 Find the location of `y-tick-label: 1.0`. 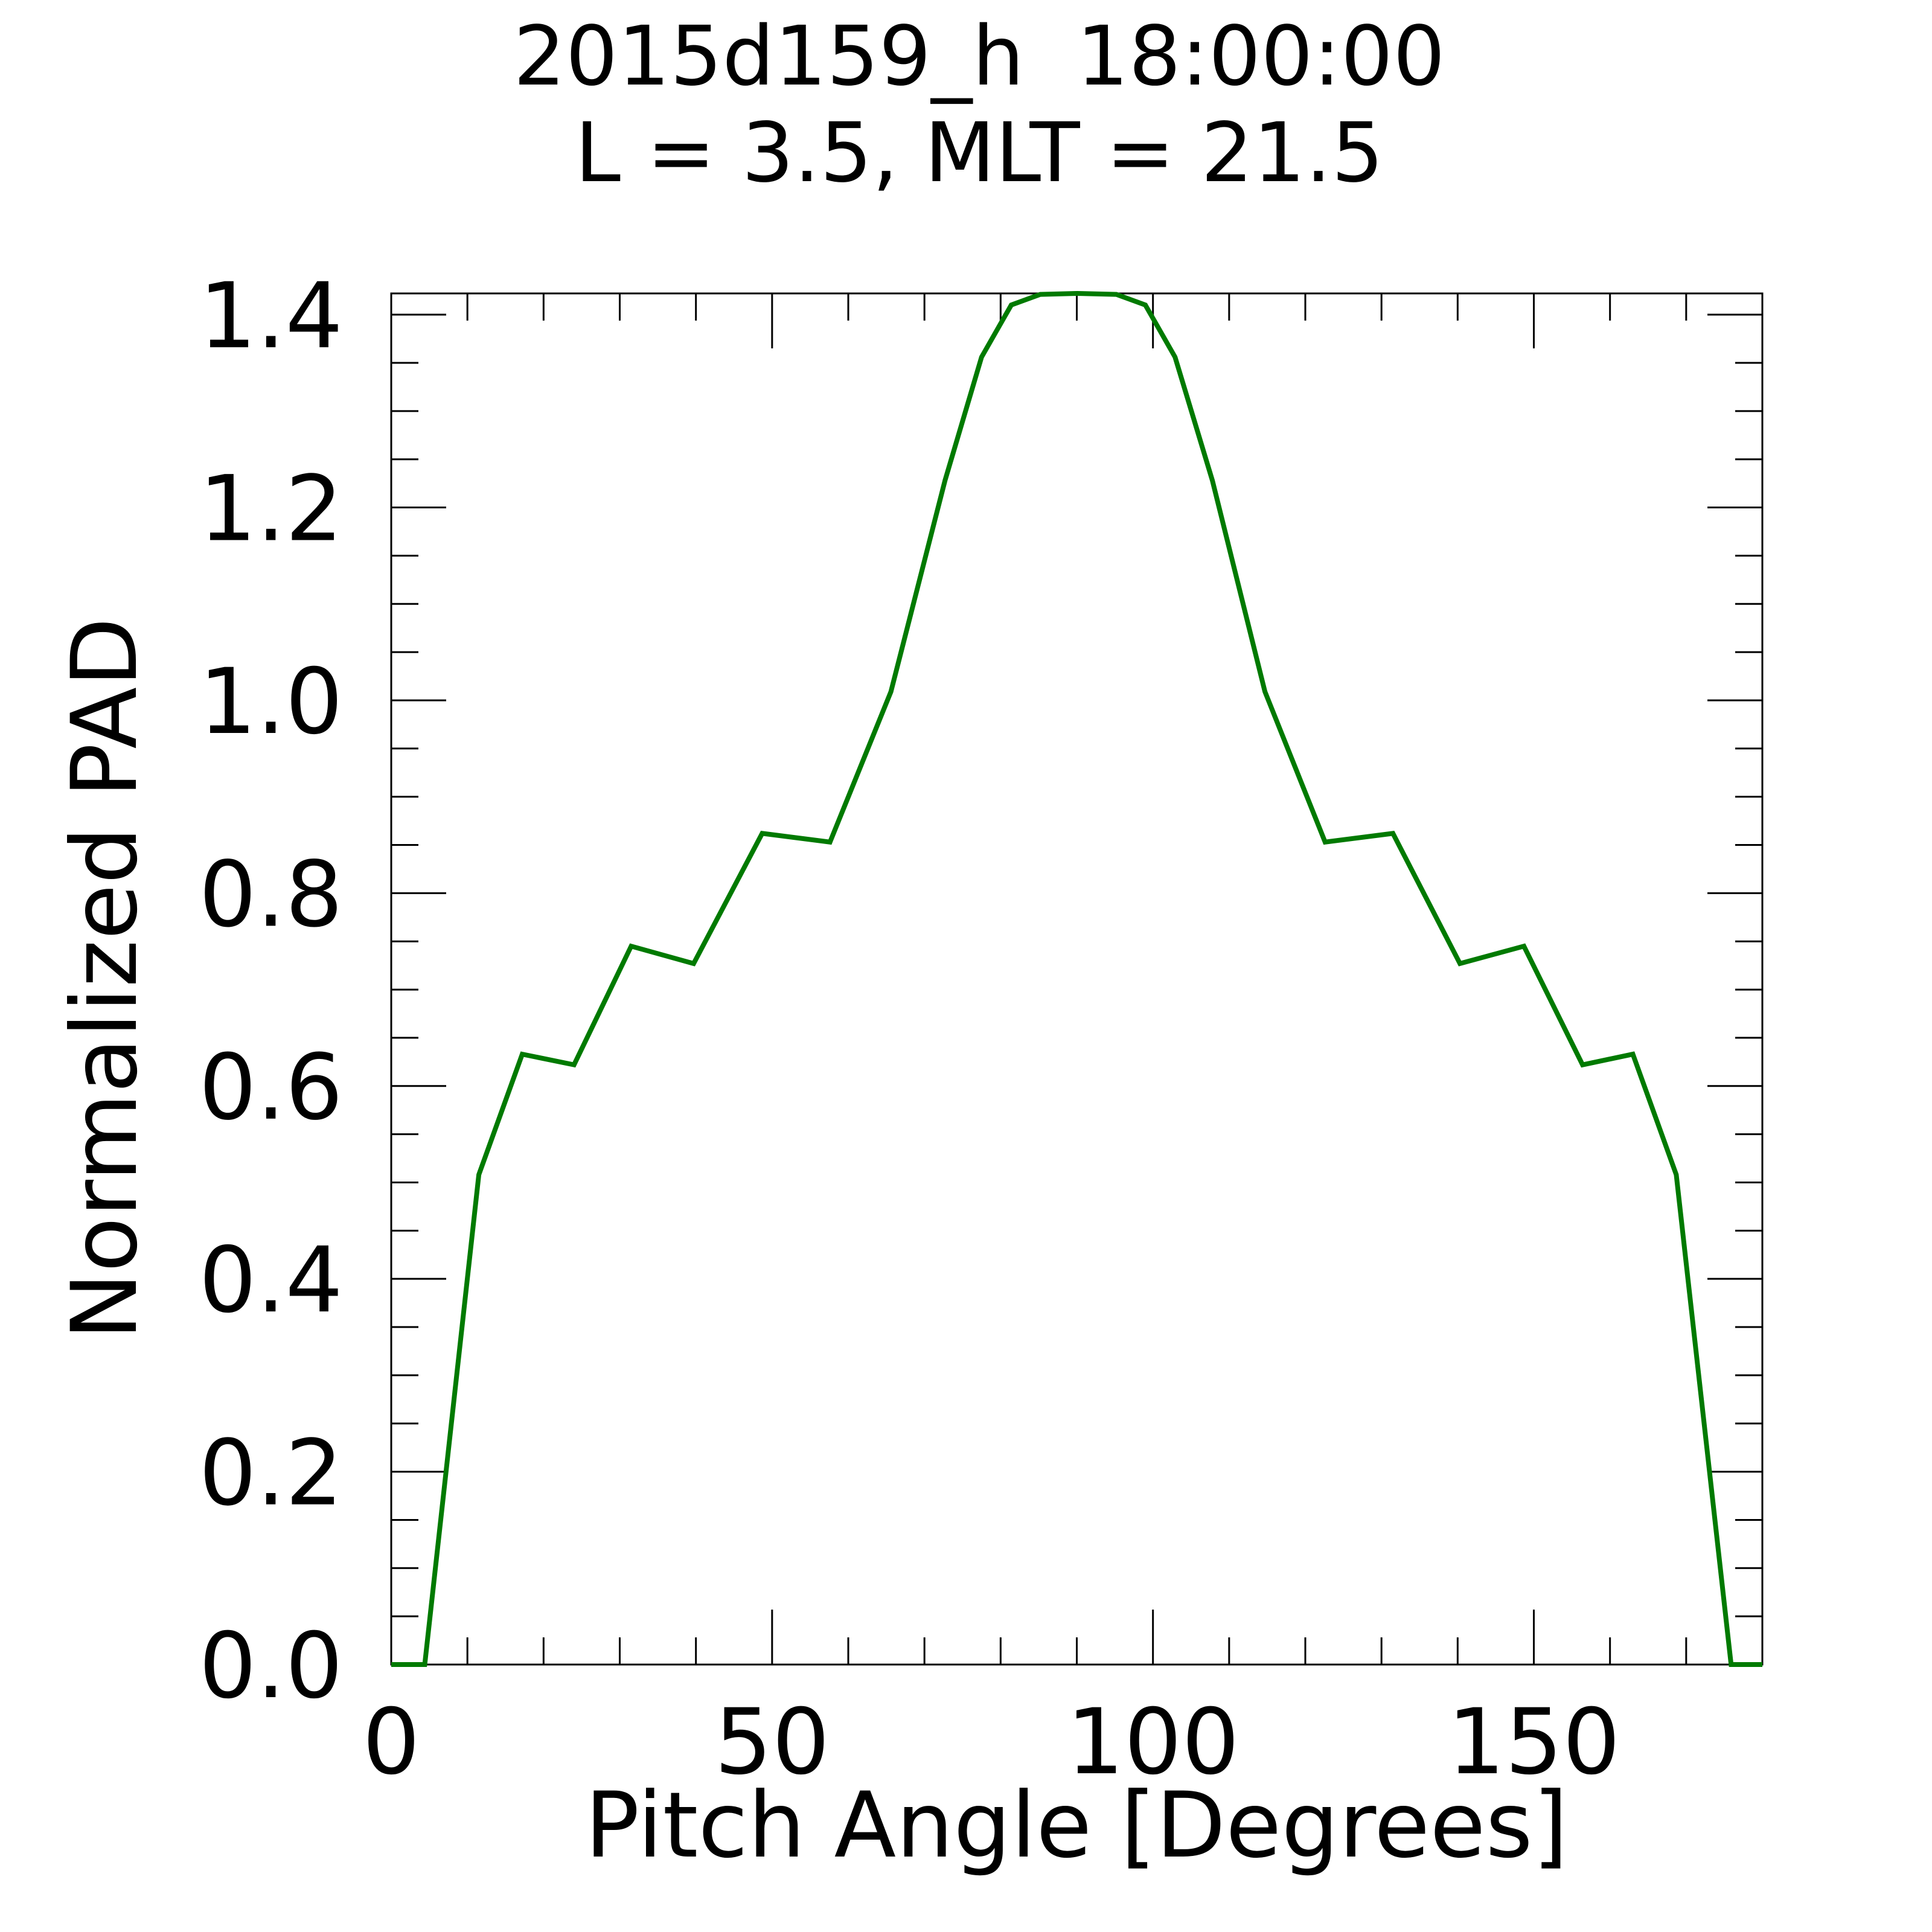

y-tick-label: 1.0 is located at coordinates (271, 703).